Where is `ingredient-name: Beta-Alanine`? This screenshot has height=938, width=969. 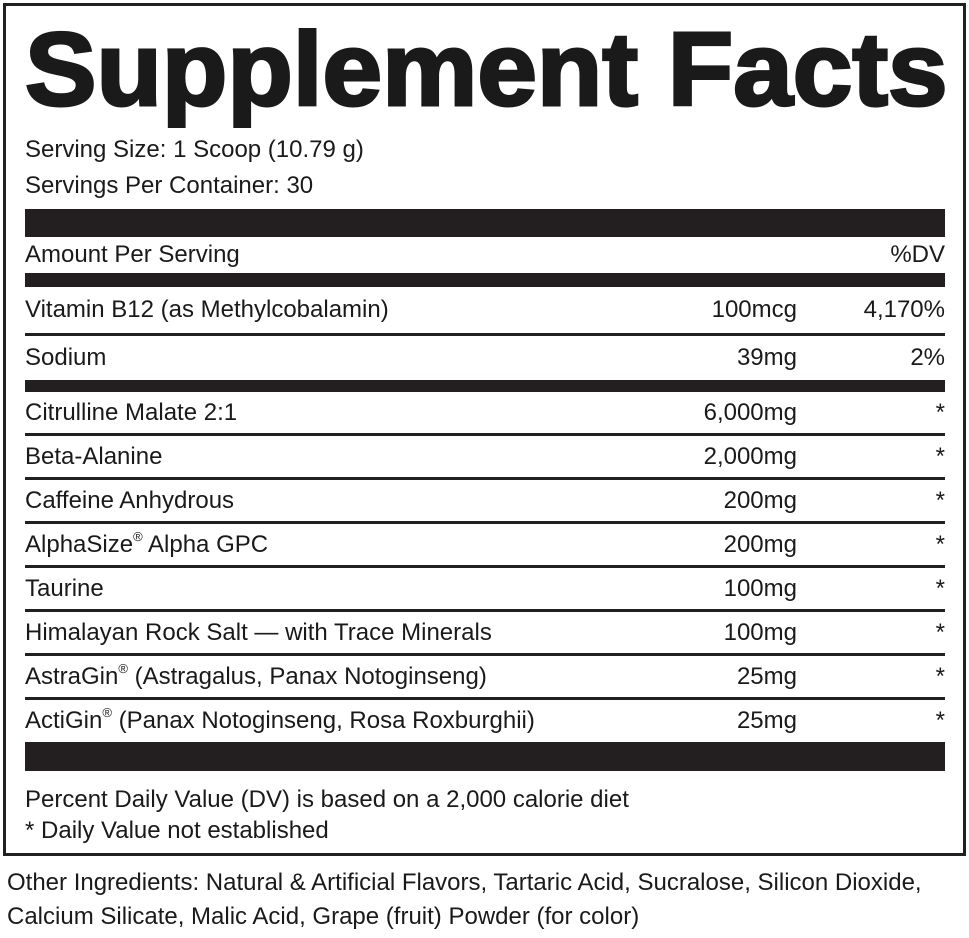 ingredient-name: Beta-Alanine is located at coordinates (311, 457).